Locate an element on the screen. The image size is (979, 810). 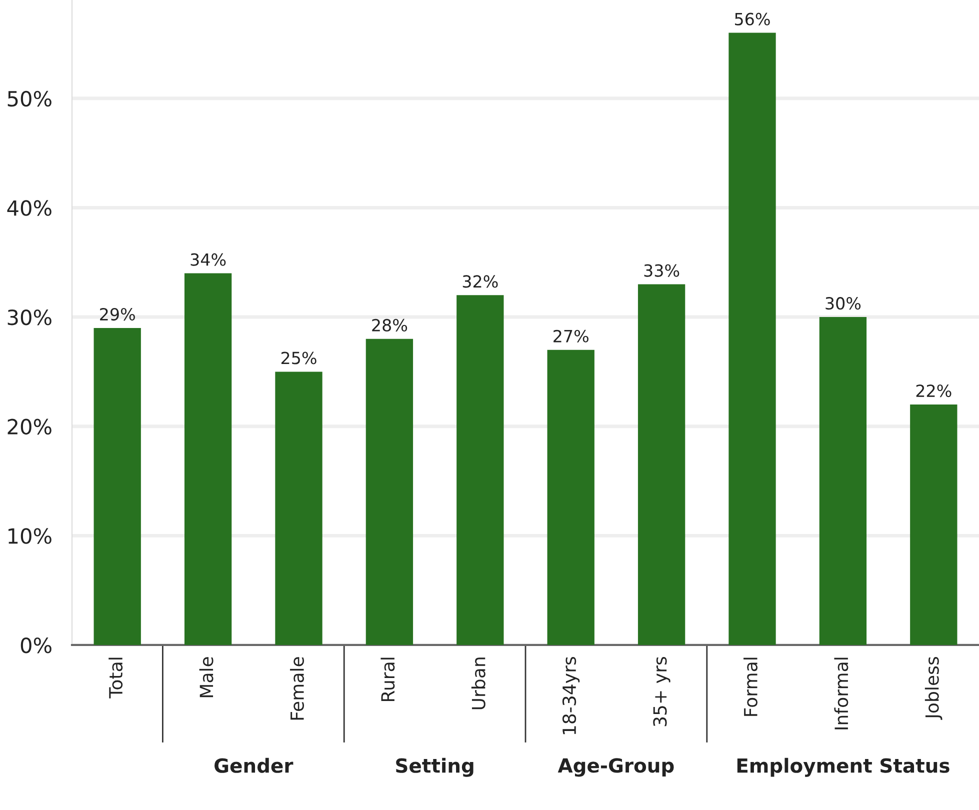
x-tick-label: Female is located at coordinates (297, 688).